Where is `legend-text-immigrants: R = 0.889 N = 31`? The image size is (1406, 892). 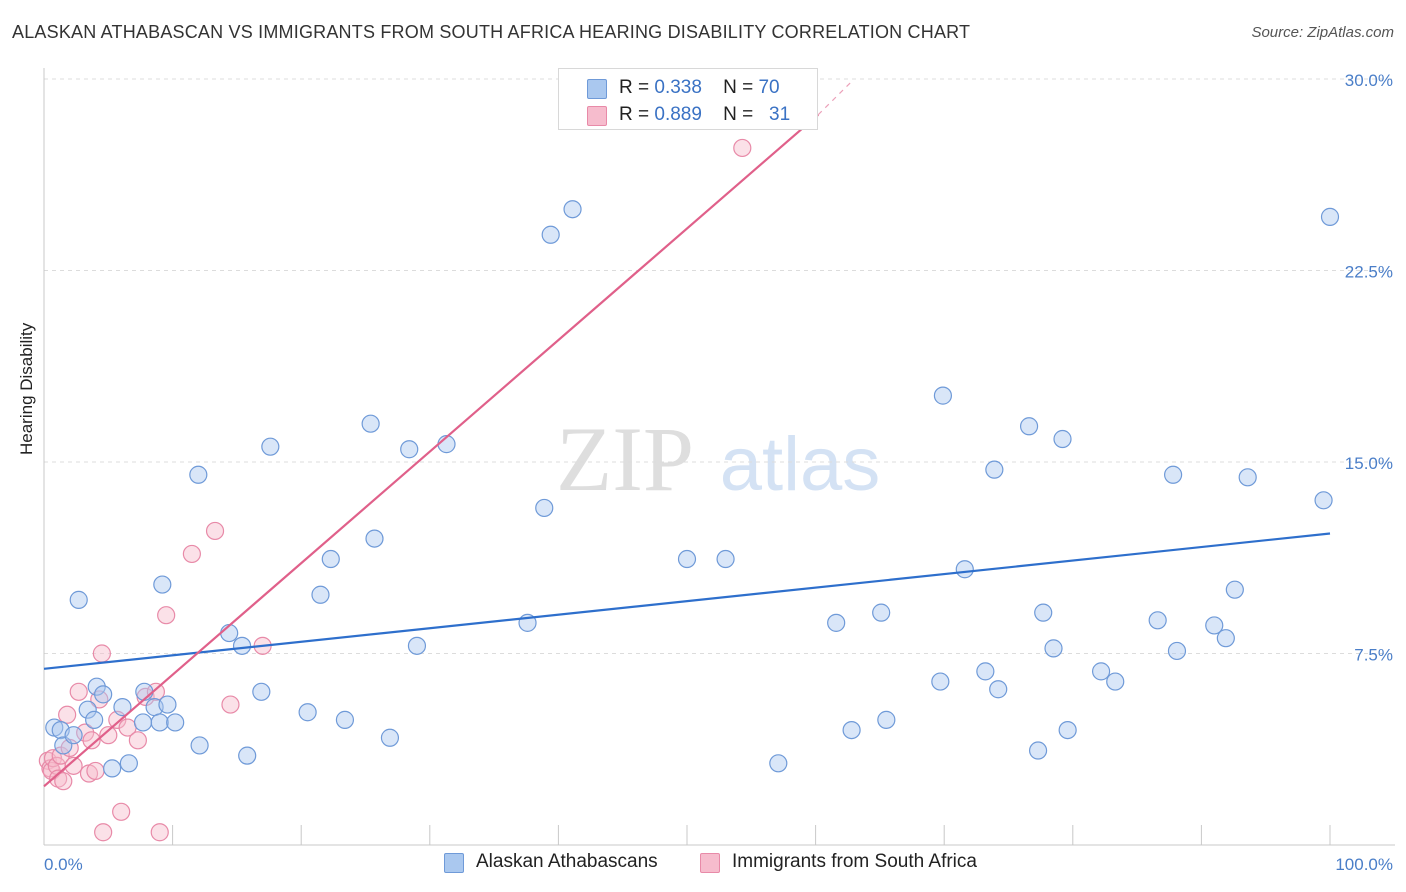
legend-text-immigrants: R = 0.889 N = 31 is located at coordinates (704, 115).